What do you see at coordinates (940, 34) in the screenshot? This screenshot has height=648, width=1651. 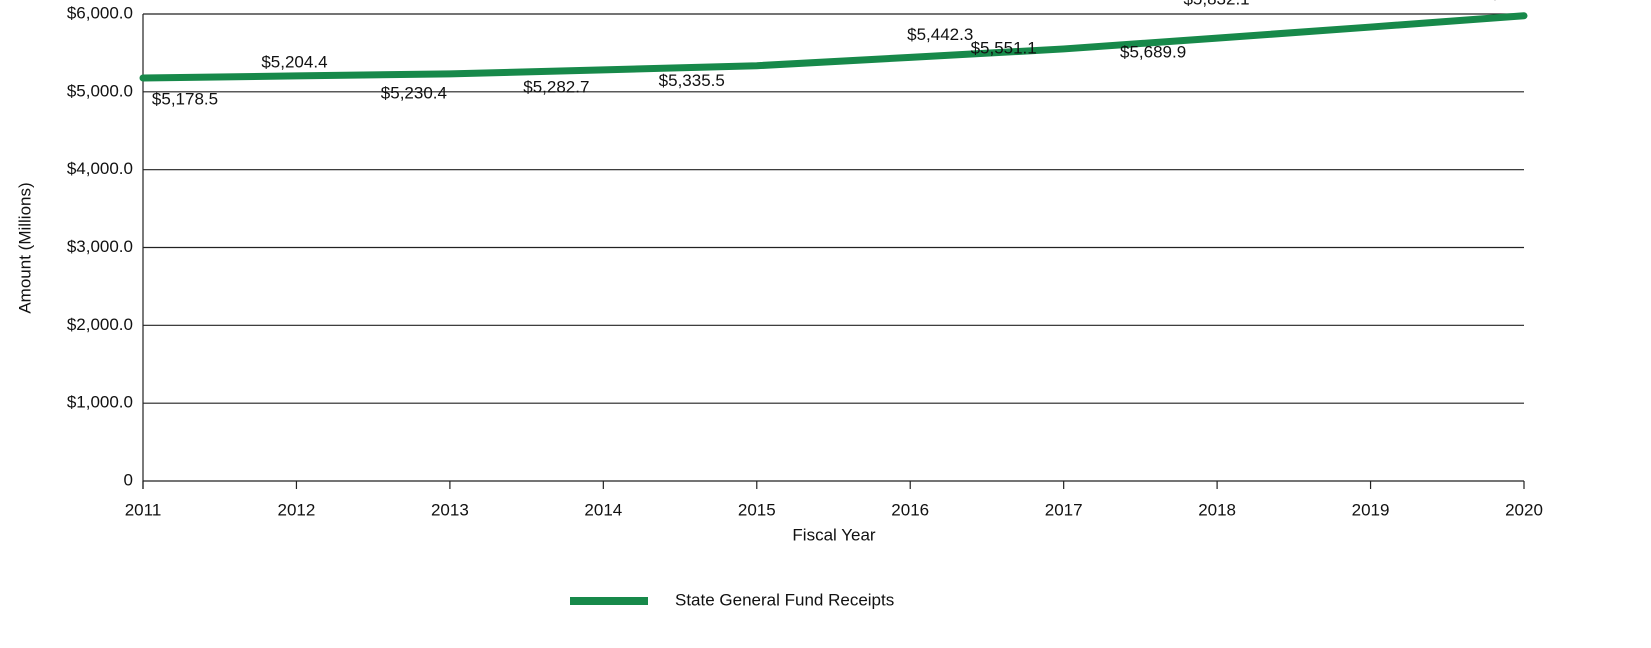 I see `data-label: $5,442.3` at bounding box center [940, 34].